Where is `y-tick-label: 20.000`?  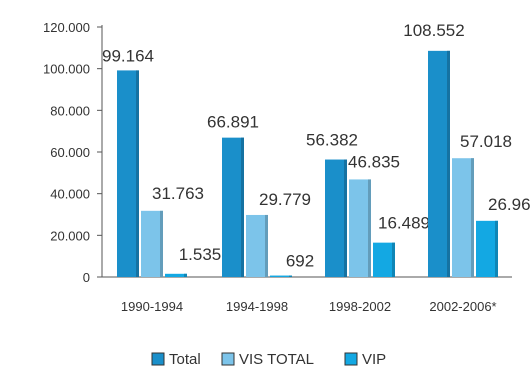
y-tick-label: 20.000 is located at coordinates (70, 235).